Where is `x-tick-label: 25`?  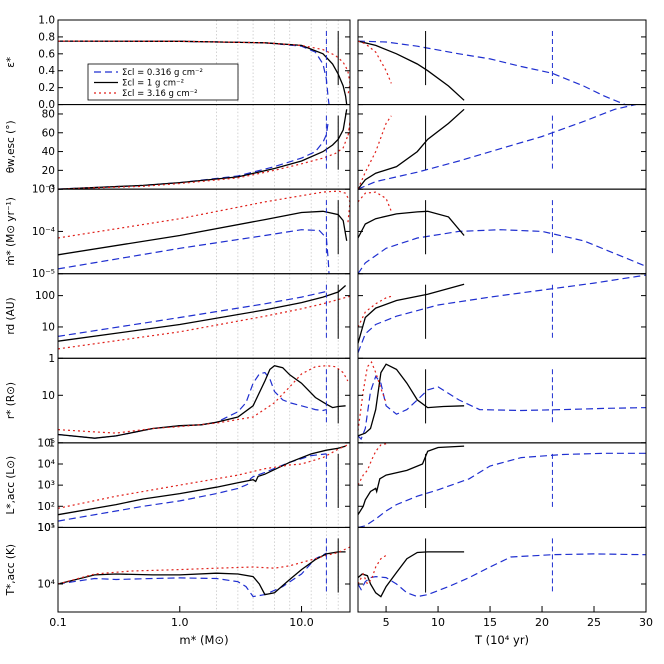 x-tick-label: 25 is located at coordinates (594, 622).